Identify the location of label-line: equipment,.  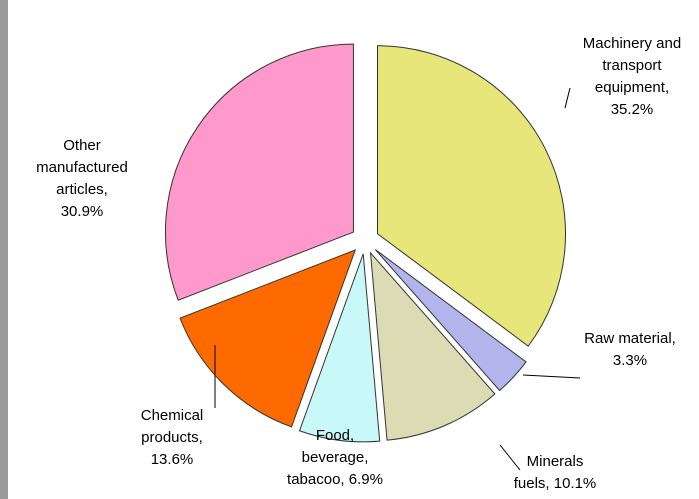
(632, 87).